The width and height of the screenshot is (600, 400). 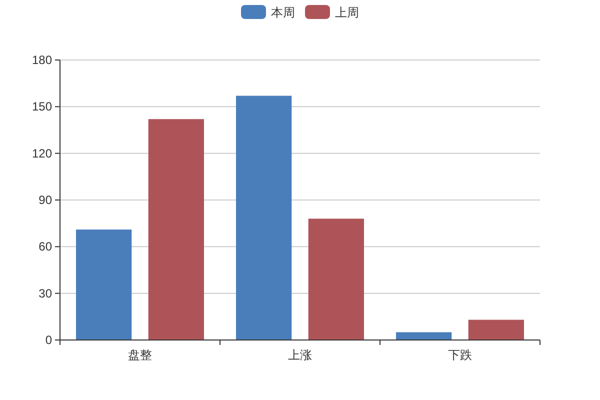 I want to click on y-tick-label: 90, so click(x=45, y=200).